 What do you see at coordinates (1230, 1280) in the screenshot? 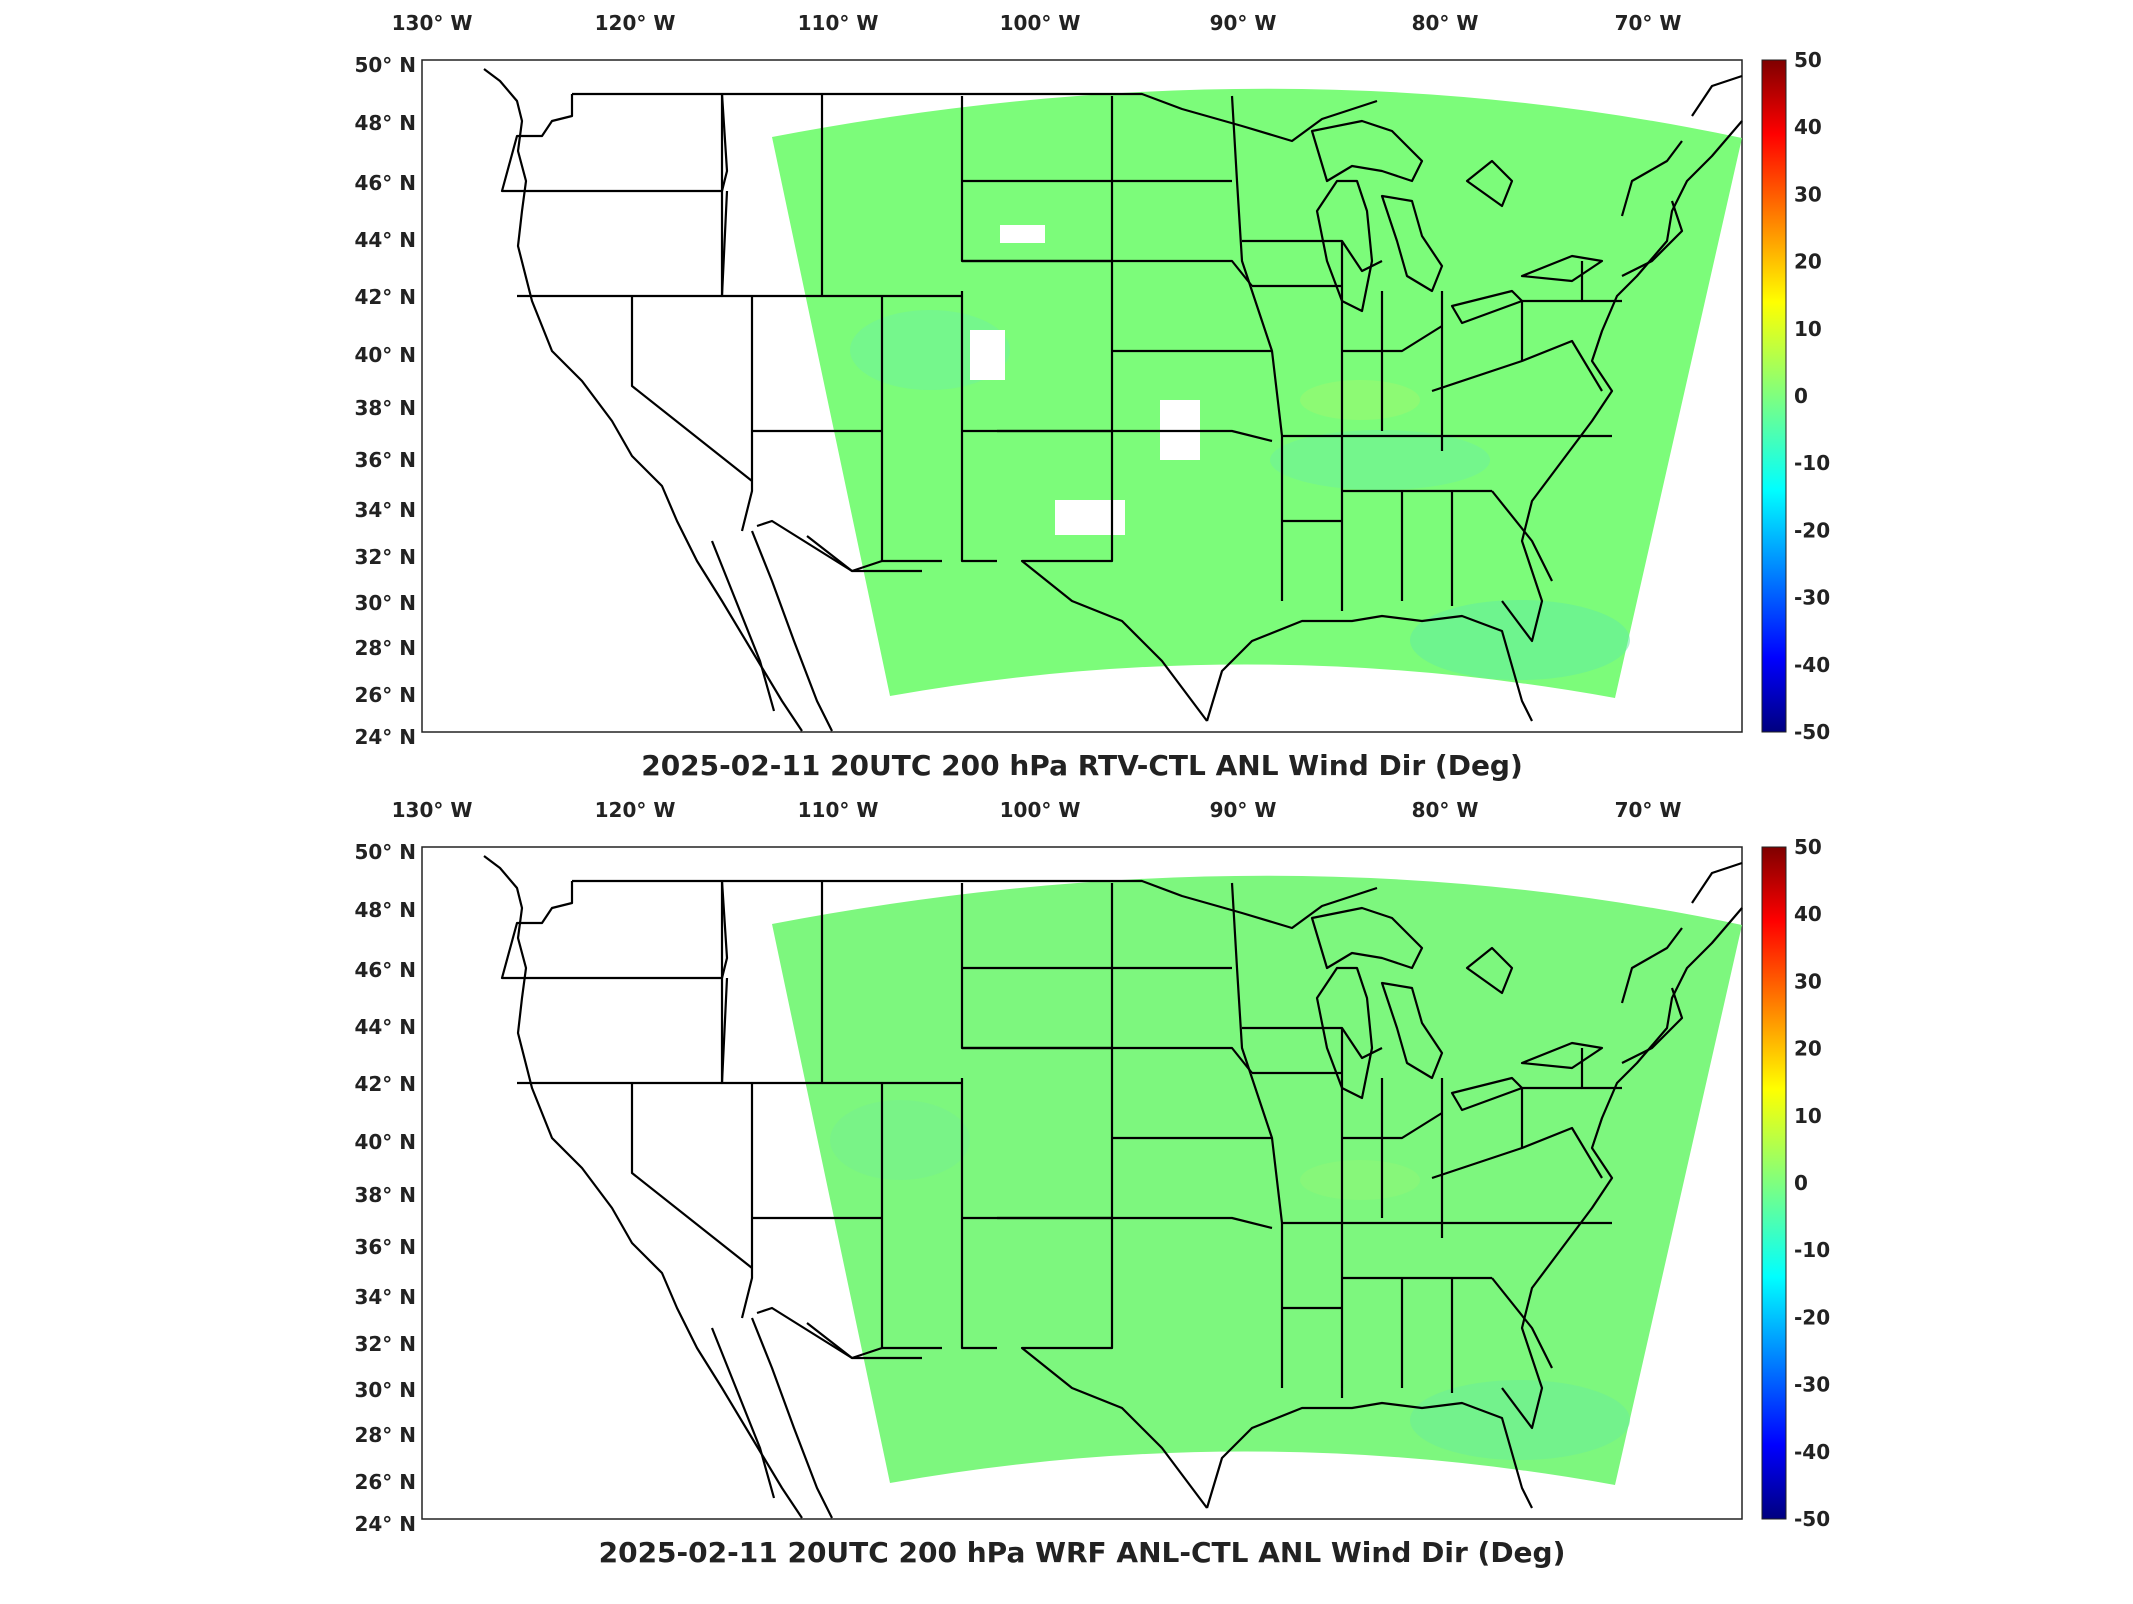
I see `field-variation` at bounding box center [1230, 1280].